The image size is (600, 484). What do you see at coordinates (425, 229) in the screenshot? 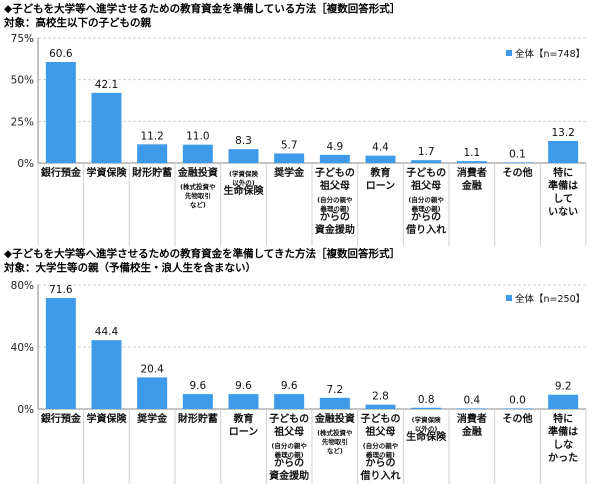
I see `c1-category-label: 借り入れ` at bounding box center [425, 229].